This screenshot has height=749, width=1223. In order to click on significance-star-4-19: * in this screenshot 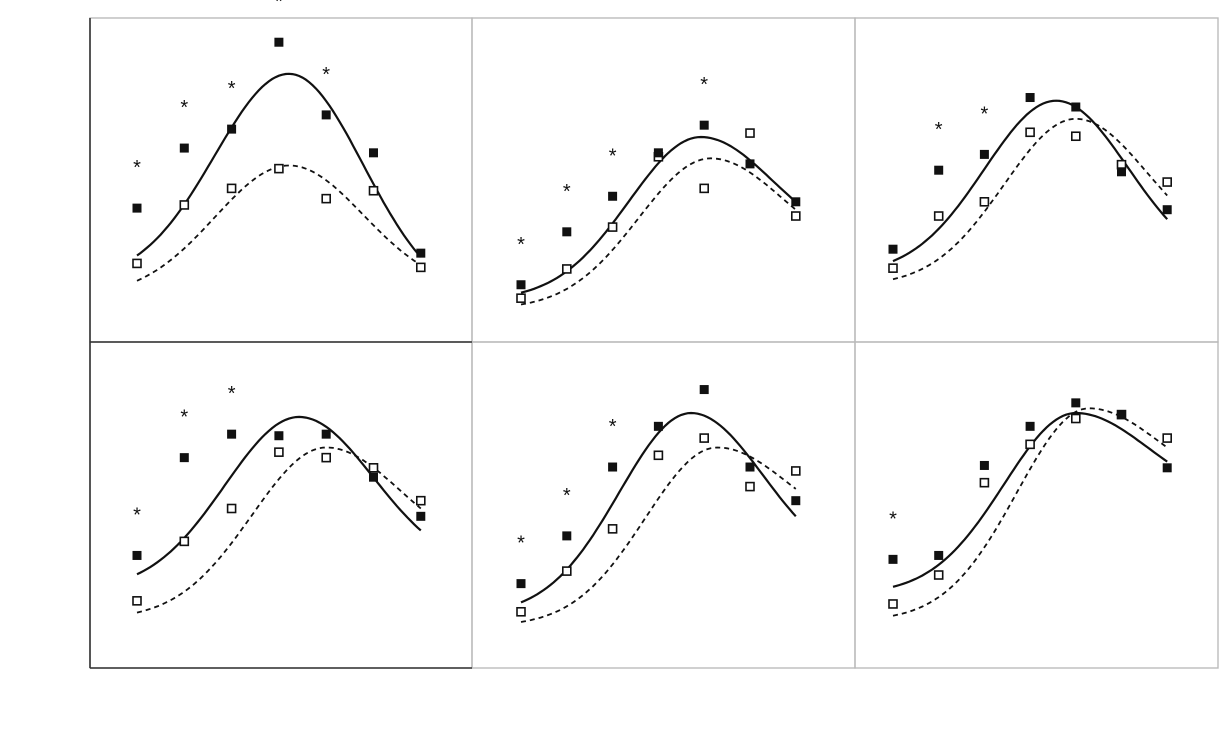, I will do `click(137, 515)`.